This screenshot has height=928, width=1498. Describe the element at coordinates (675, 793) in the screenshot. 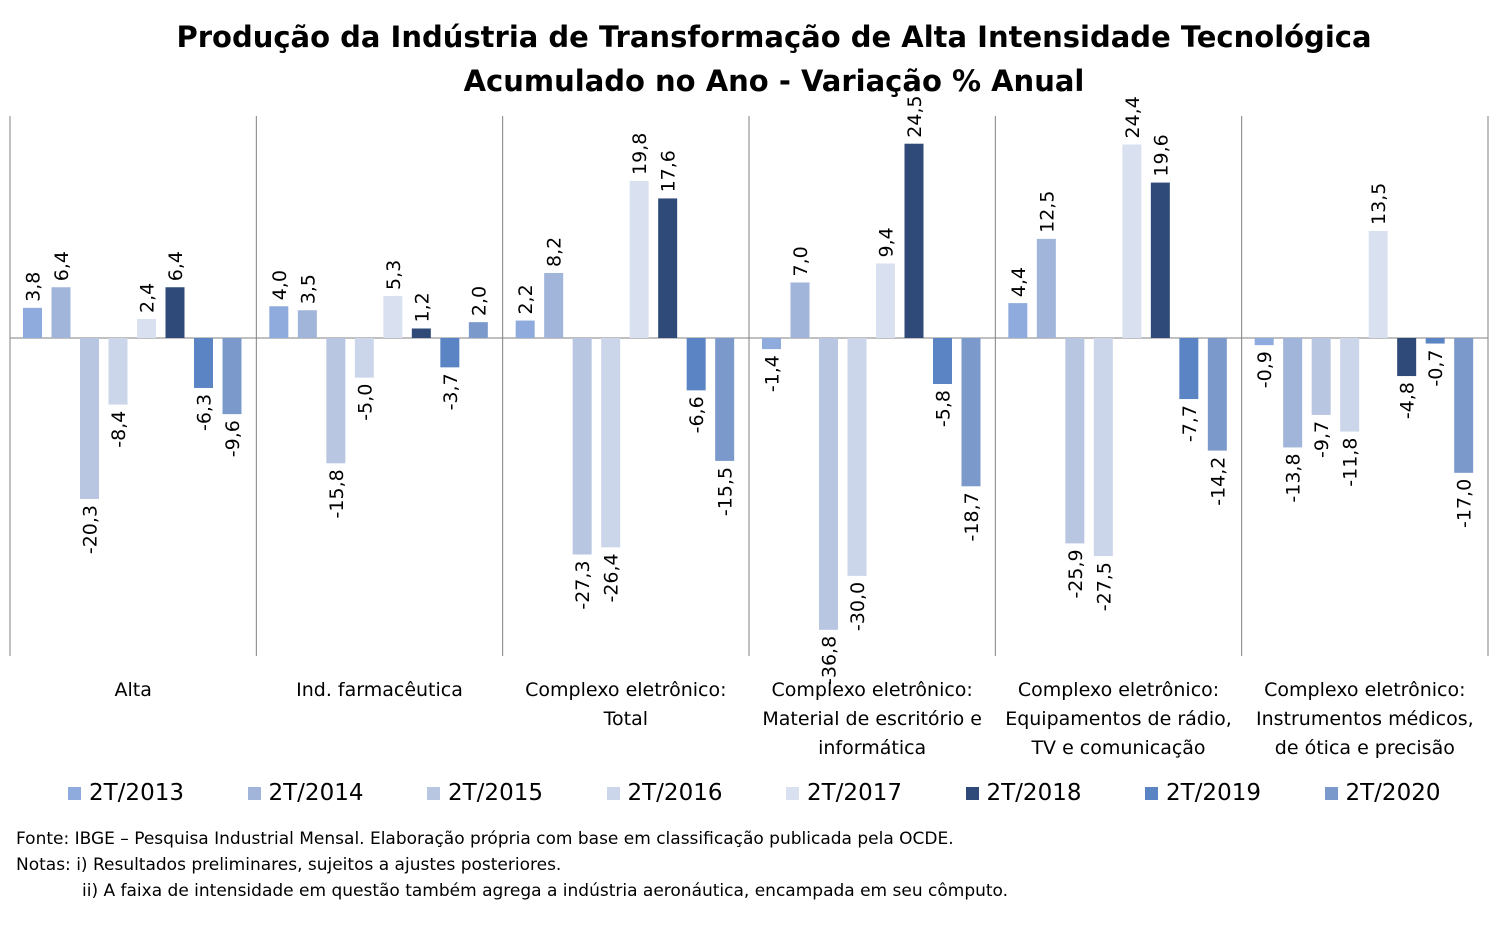

I see `legend-label: 2T/2016` at that location.